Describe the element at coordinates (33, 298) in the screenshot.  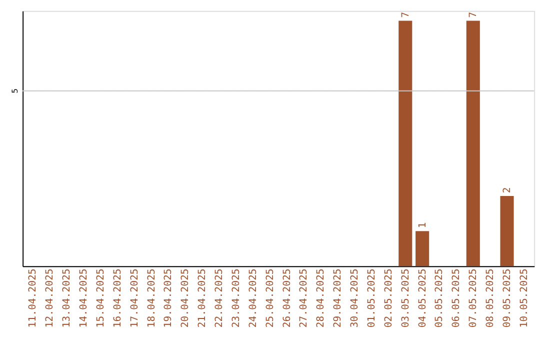
I see `x-tick-label: 11.04.2025` at that location.